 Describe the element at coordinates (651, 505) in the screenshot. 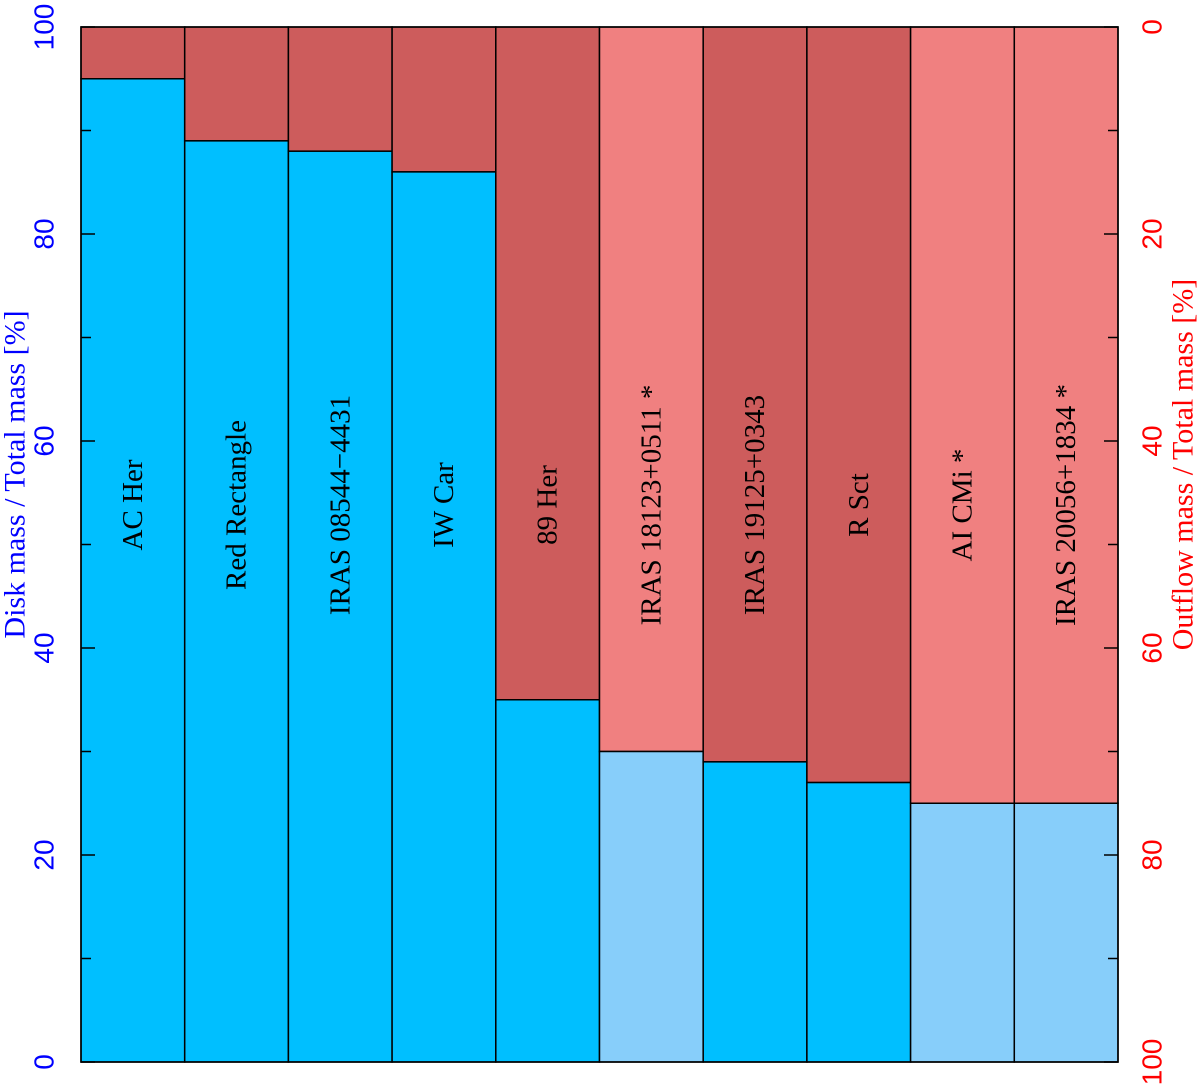

I see `bar-label-6: IRAS 18123+0511 *` at that location.